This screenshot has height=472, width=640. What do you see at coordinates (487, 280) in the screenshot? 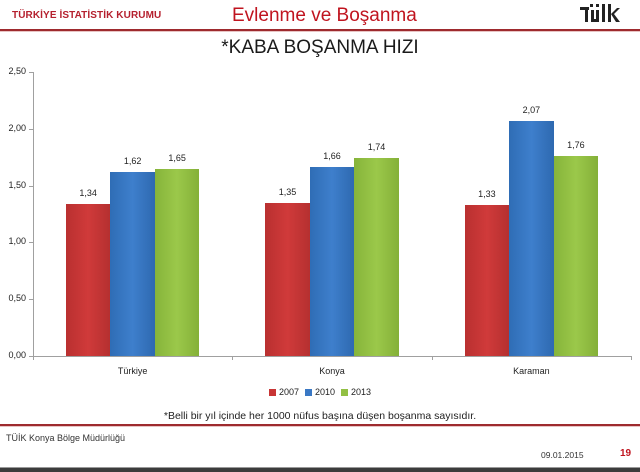
I see `bar-karaman-2007` at bounding box center [487, 280].